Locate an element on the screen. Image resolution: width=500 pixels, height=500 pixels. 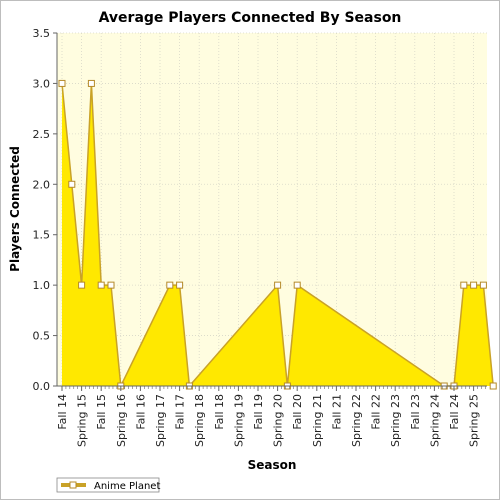
x-axis-label: Season is located at coordinates (272, 465).